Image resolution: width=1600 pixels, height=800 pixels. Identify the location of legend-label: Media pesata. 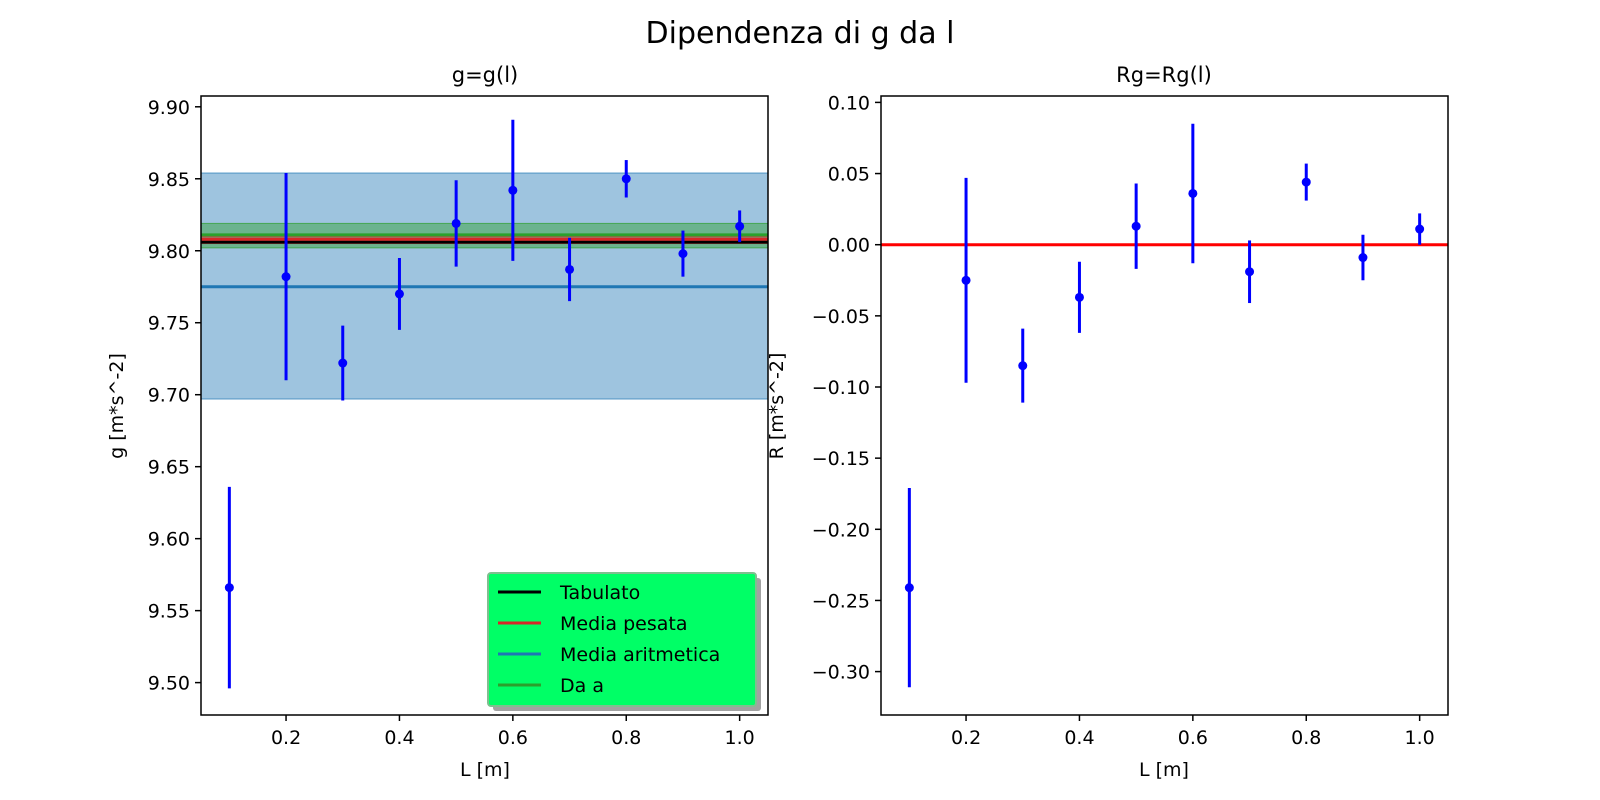
(624, 624).